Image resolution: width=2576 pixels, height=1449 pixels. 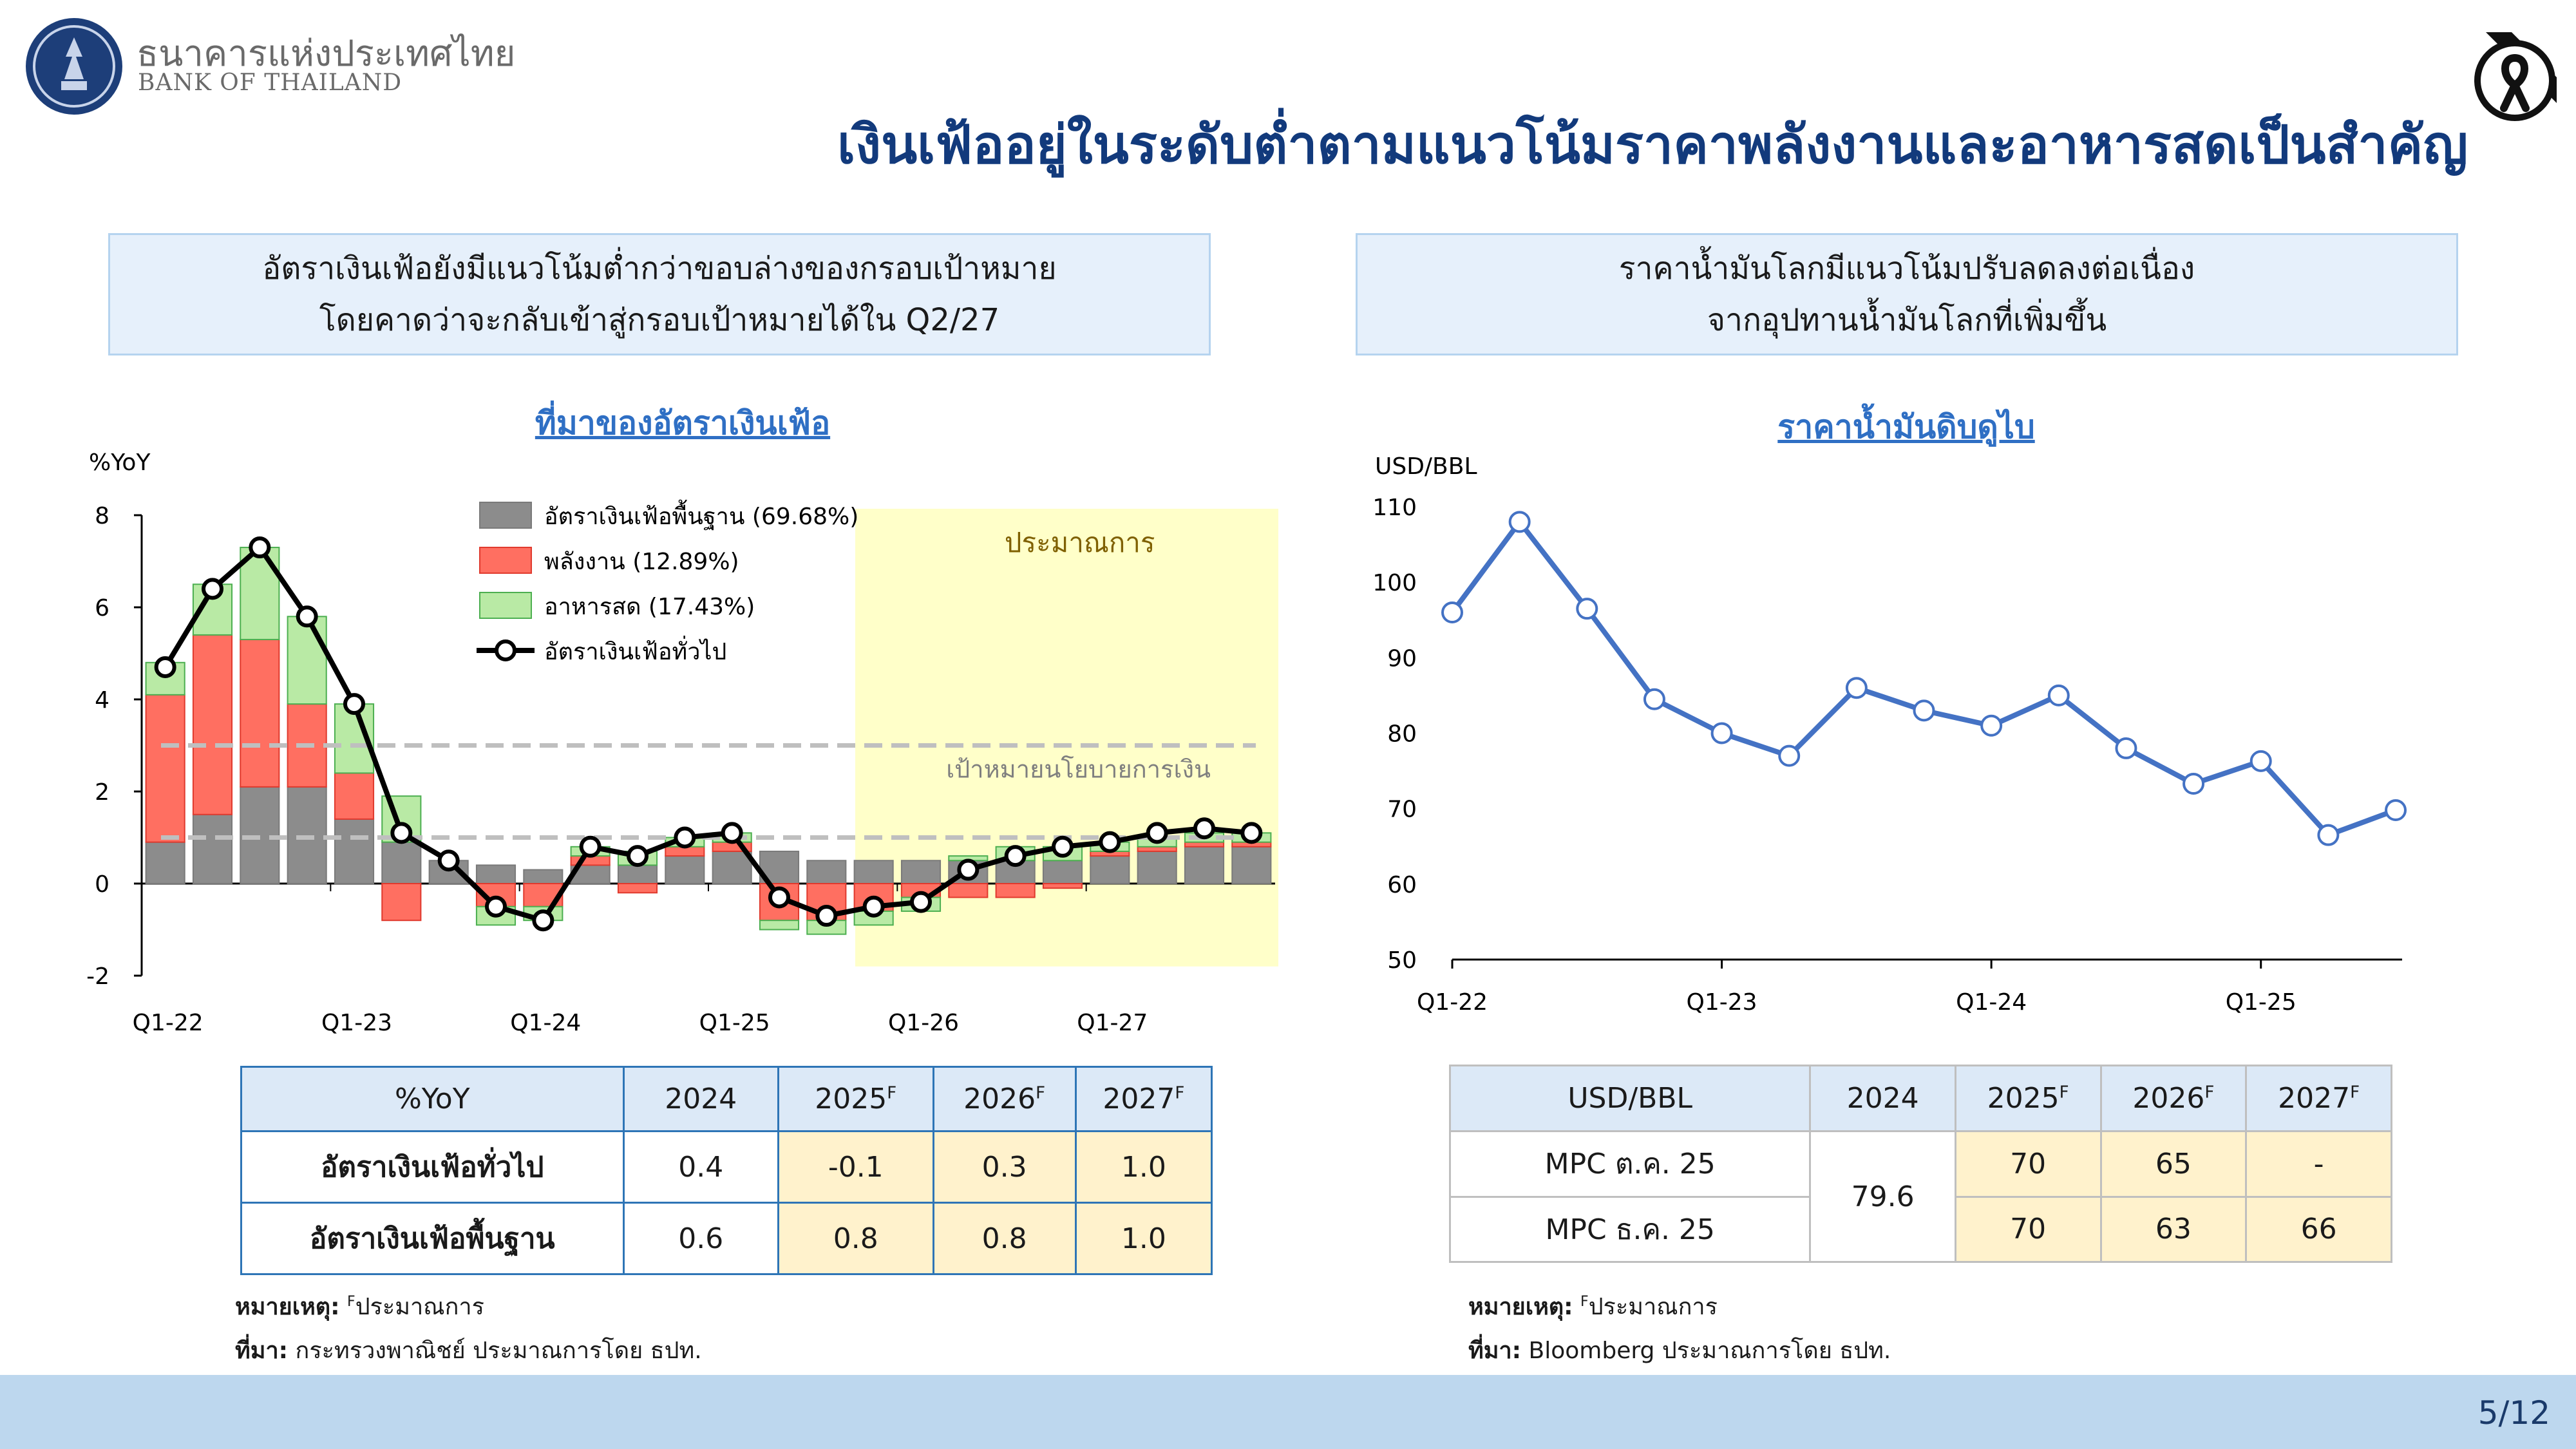 I want to click on table-cell: 1.0, so click(x=1143, y=1238).